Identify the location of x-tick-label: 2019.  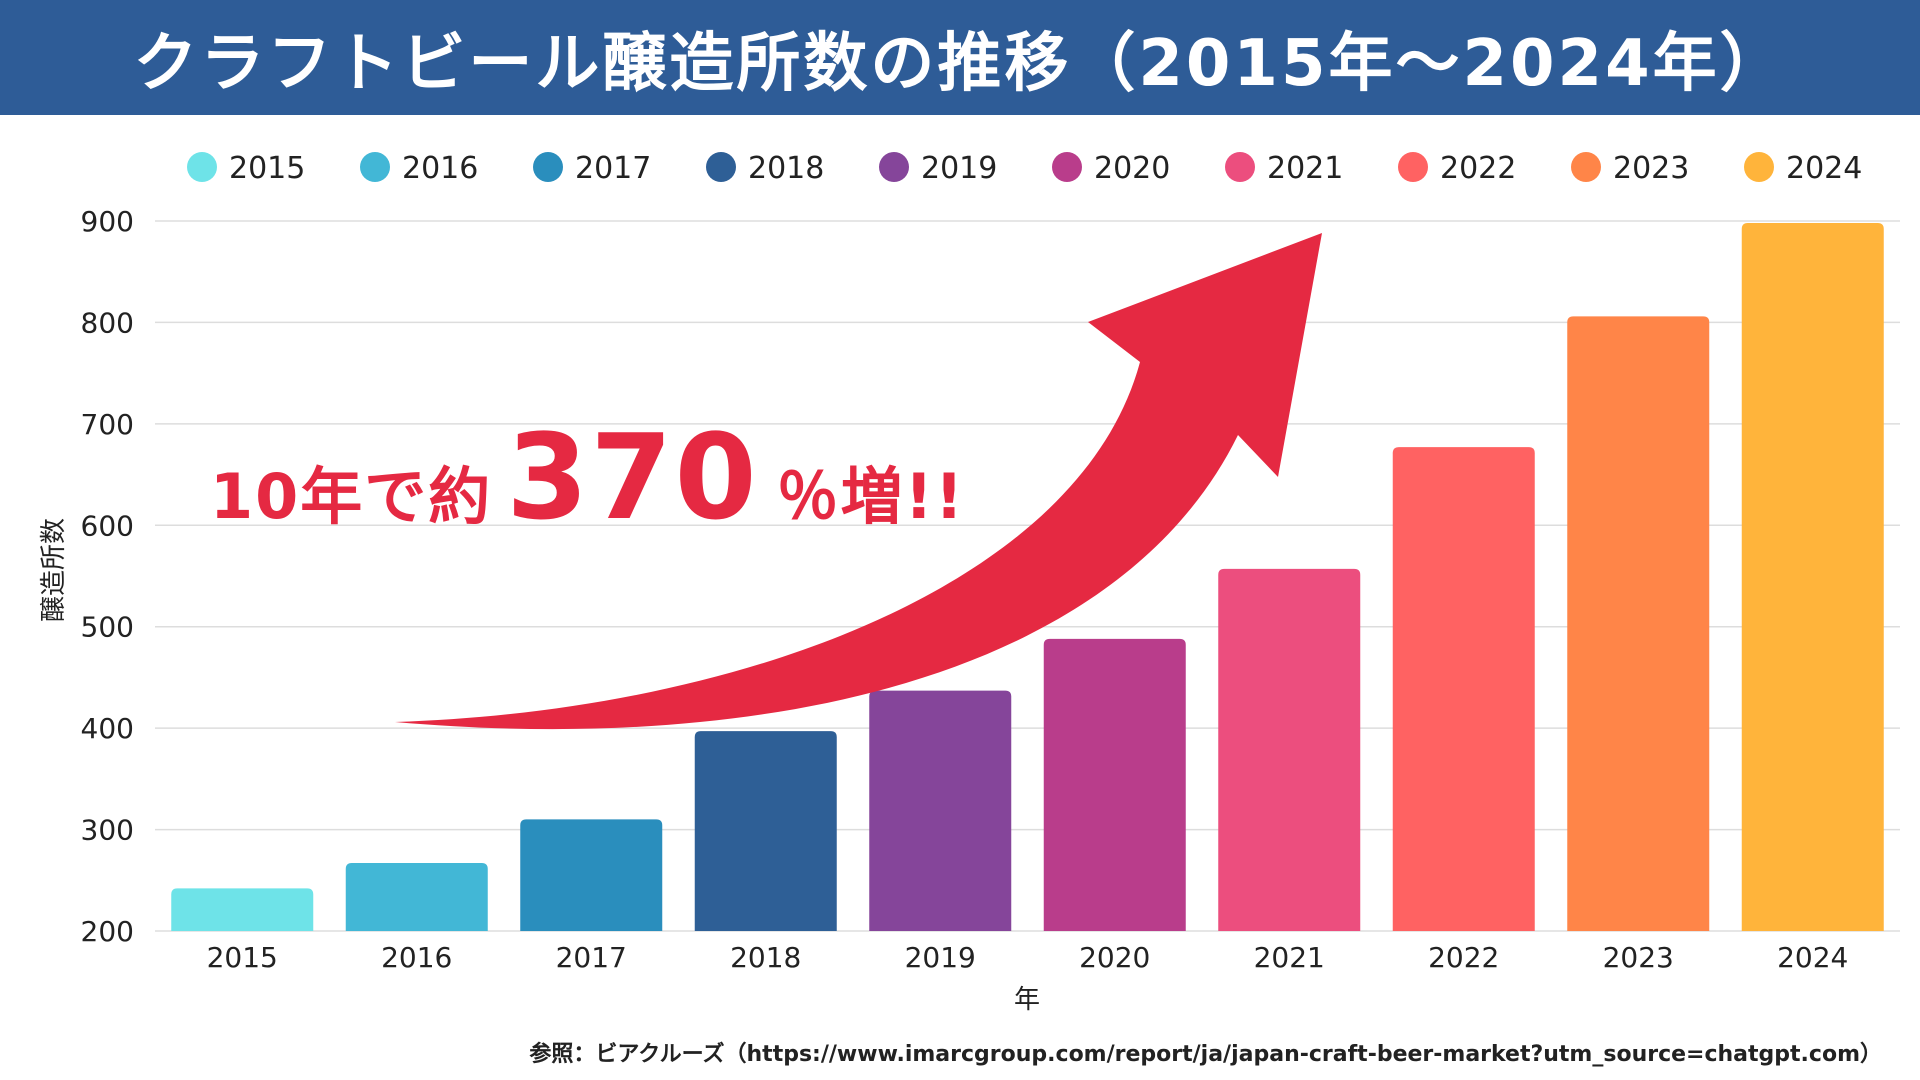
(940, 957).